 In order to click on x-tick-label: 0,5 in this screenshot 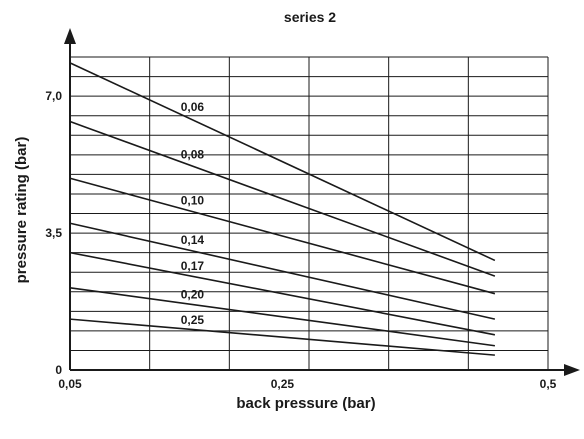, I will do `click(548, 384)`.